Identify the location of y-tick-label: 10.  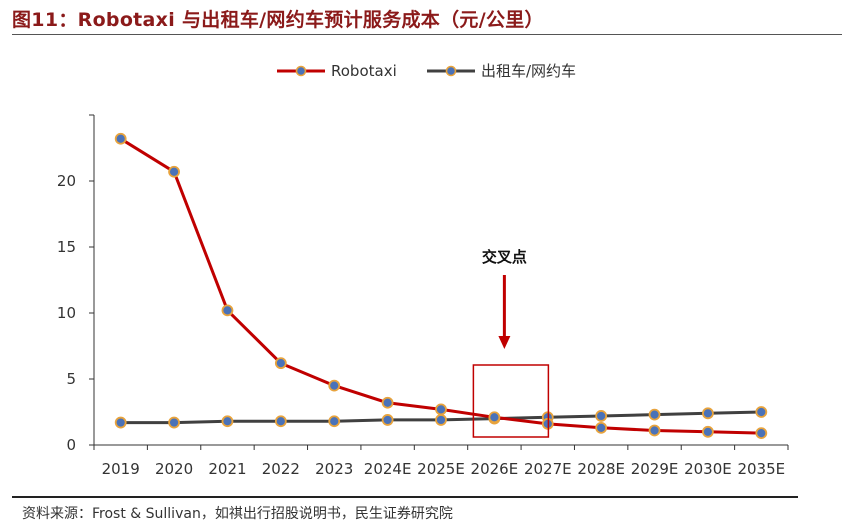
(66, 313).